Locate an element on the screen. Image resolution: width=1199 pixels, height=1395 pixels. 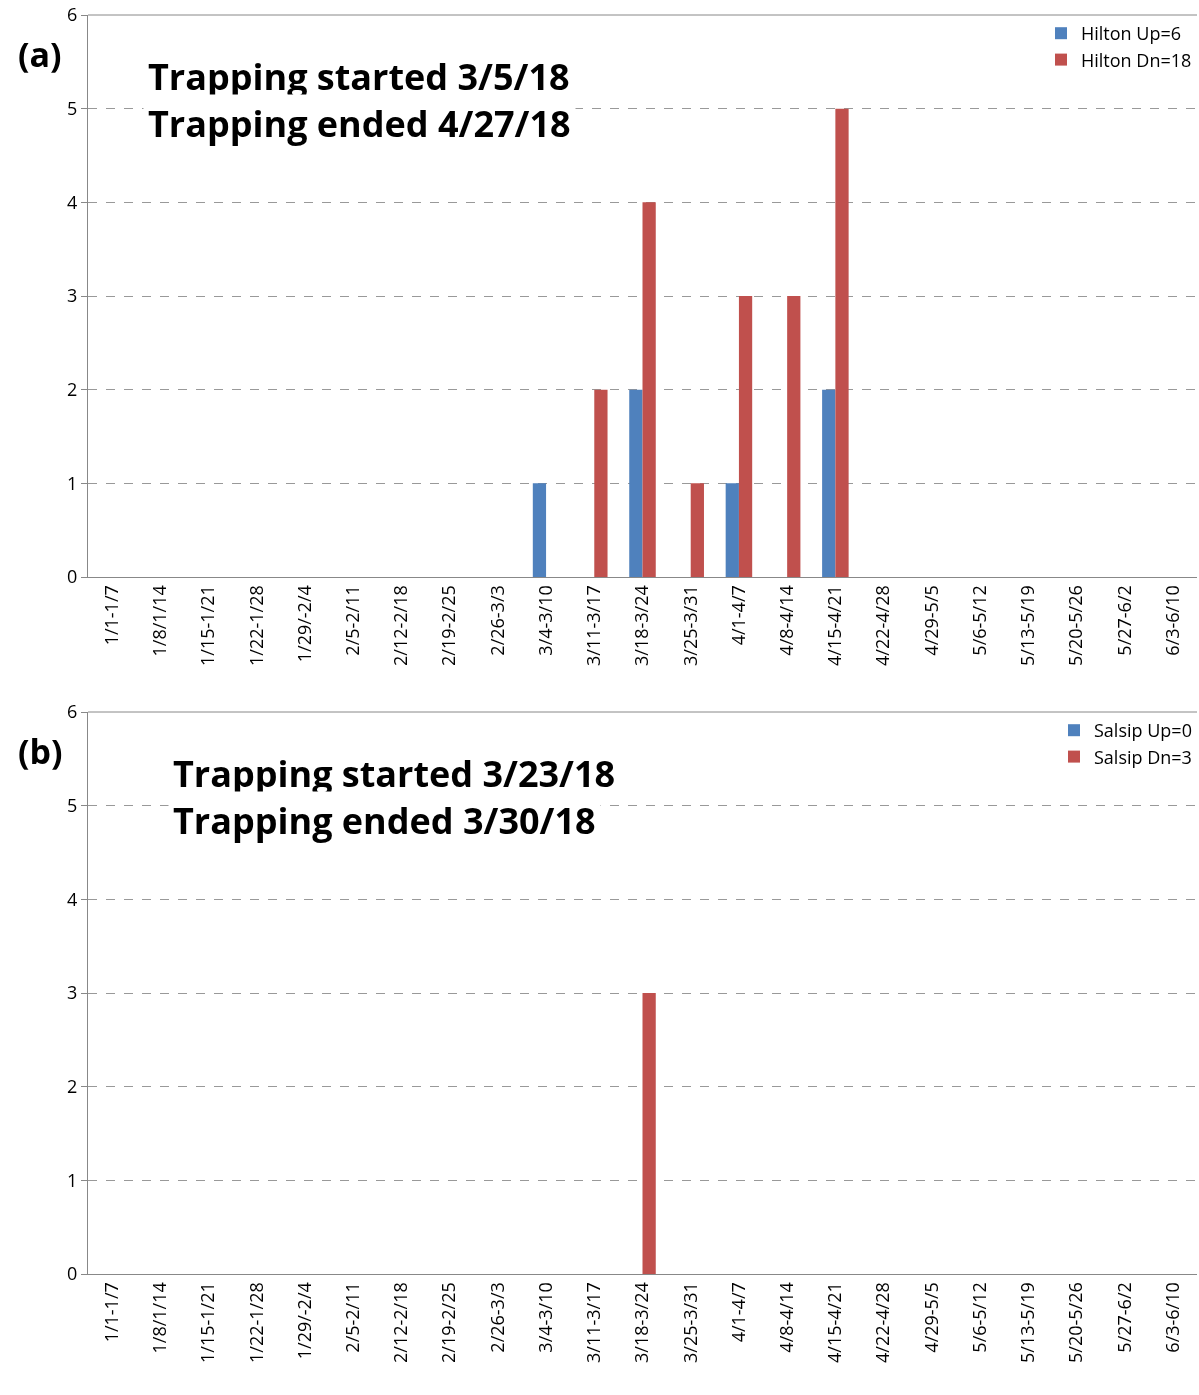
legend-label: Hilton Dn=18 is located at coordinates (1136, 59).